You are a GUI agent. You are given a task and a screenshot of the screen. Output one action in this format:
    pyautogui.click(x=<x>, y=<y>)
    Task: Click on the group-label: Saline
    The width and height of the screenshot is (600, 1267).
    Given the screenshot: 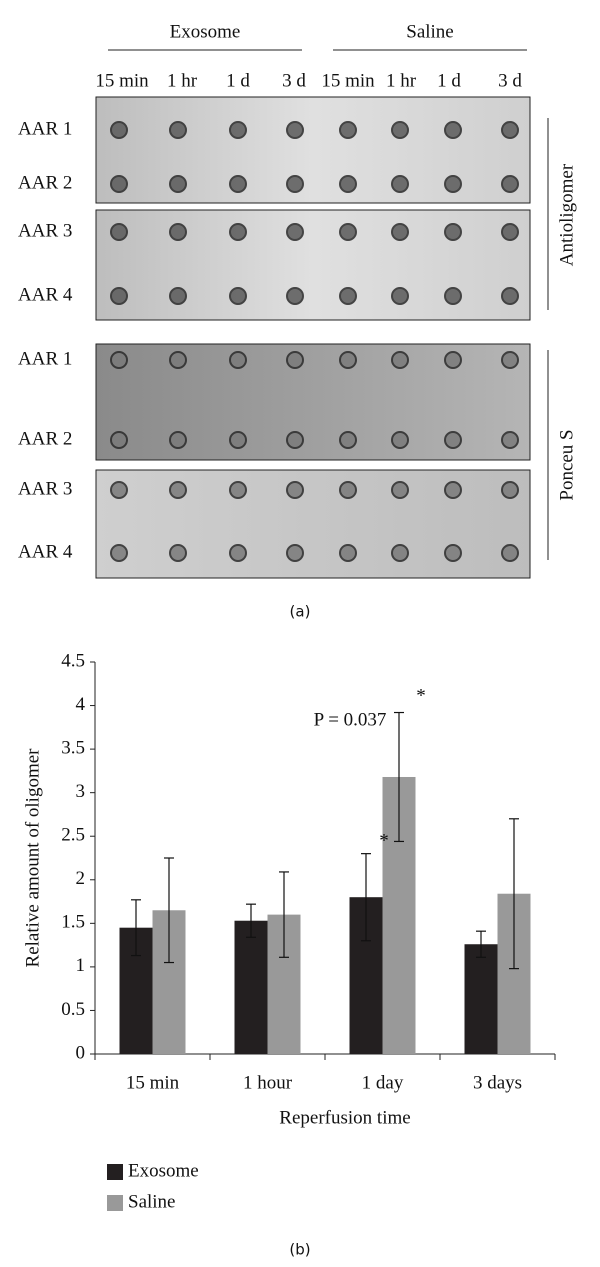 What is the action you would take?
    pyautogui.click(x=430, y=31)
    